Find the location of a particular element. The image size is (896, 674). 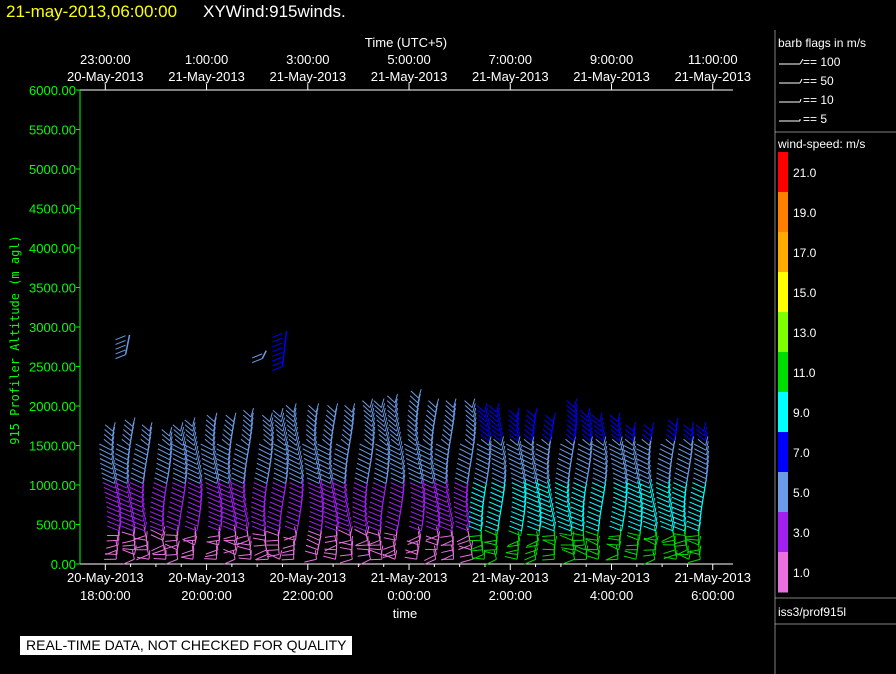

upper-barb-spine is located at coordinates (264, 354).